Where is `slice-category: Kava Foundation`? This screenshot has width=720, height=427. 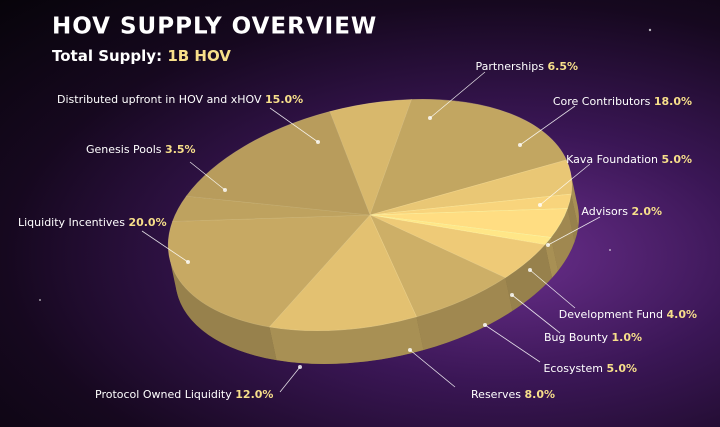
slice-category: Kava Foundation is located at coordinates (612, 159).